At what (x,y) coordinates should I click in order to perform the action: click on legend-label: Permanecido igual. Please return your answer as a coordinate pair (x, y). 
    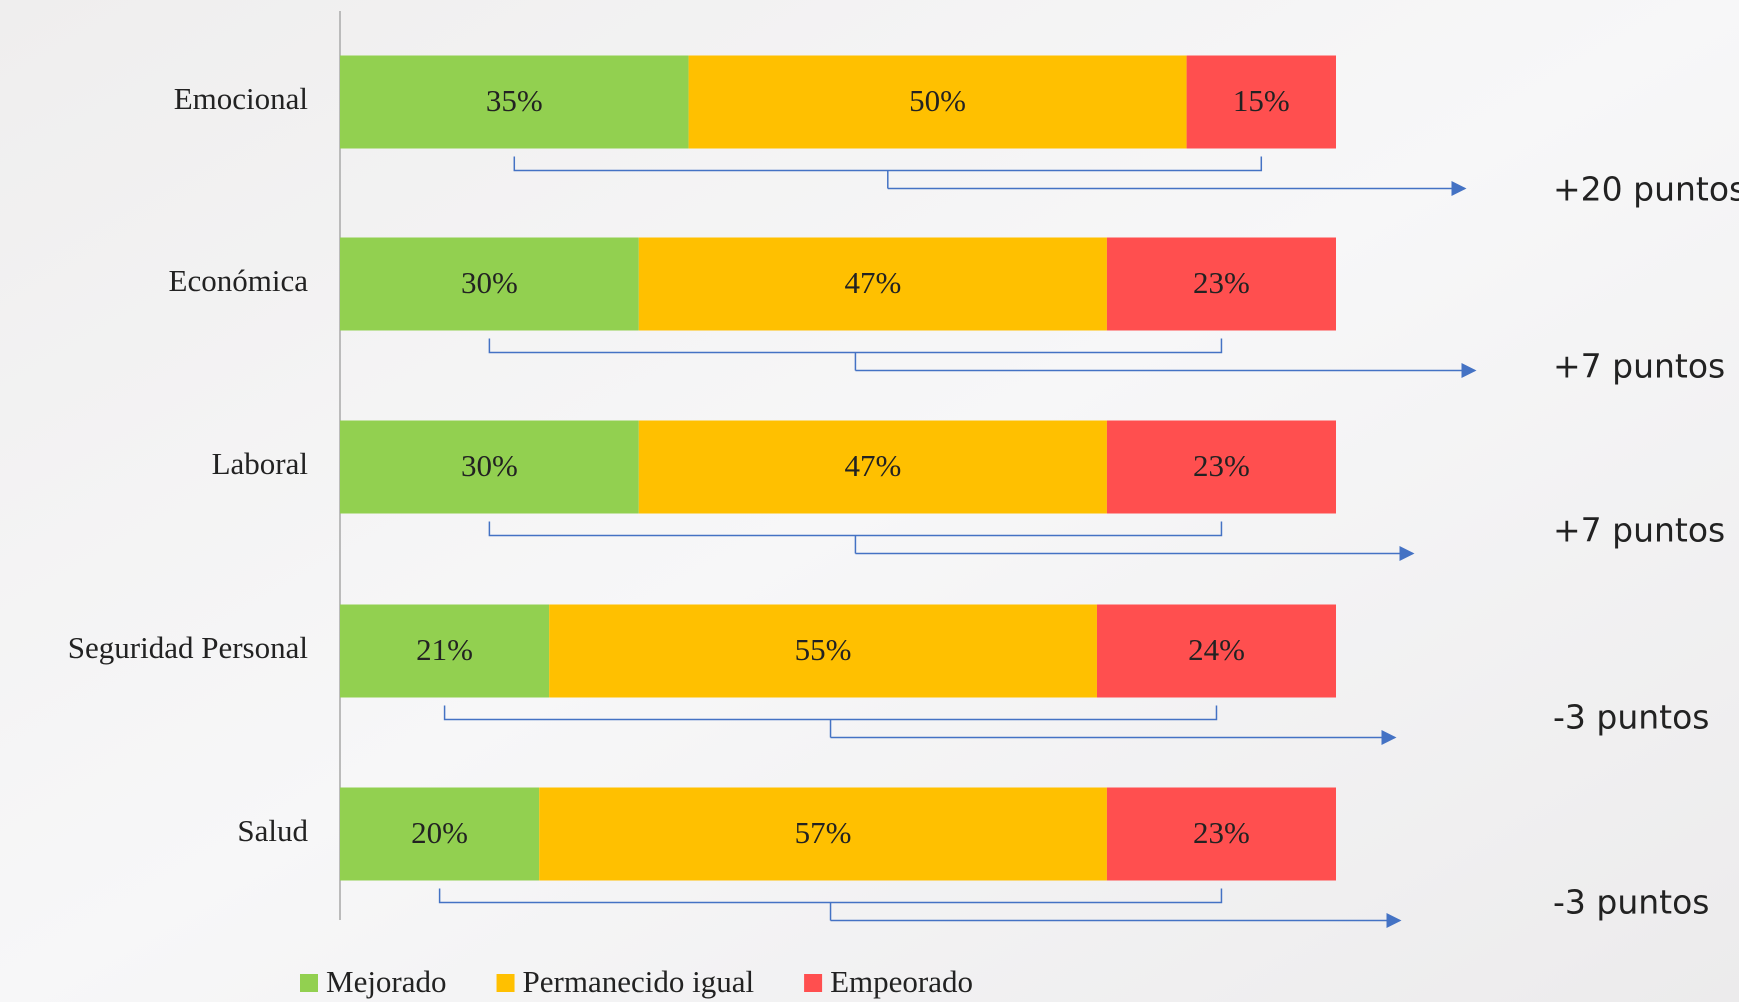
    Looking at the image, I should click on (639, 981).